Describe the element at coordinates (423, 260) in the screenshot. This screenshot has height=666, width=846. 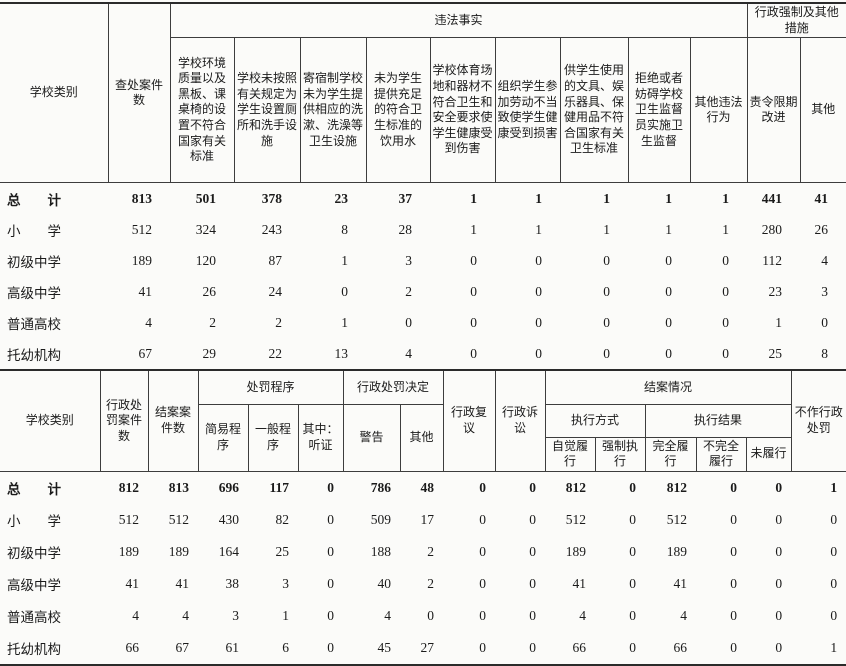
I see `table-row: 初级中学 189 120 87 1 3 0 0 0 0 0 112 4` at that location.